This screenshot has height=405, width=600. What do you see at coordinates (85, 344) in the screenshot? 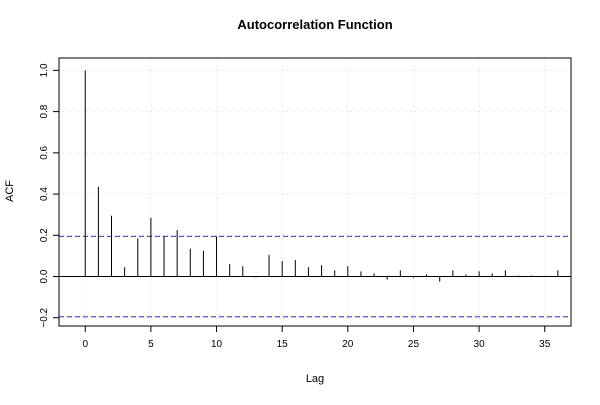
I see `x-tick-label: 0` at bounding box center [85, 344].